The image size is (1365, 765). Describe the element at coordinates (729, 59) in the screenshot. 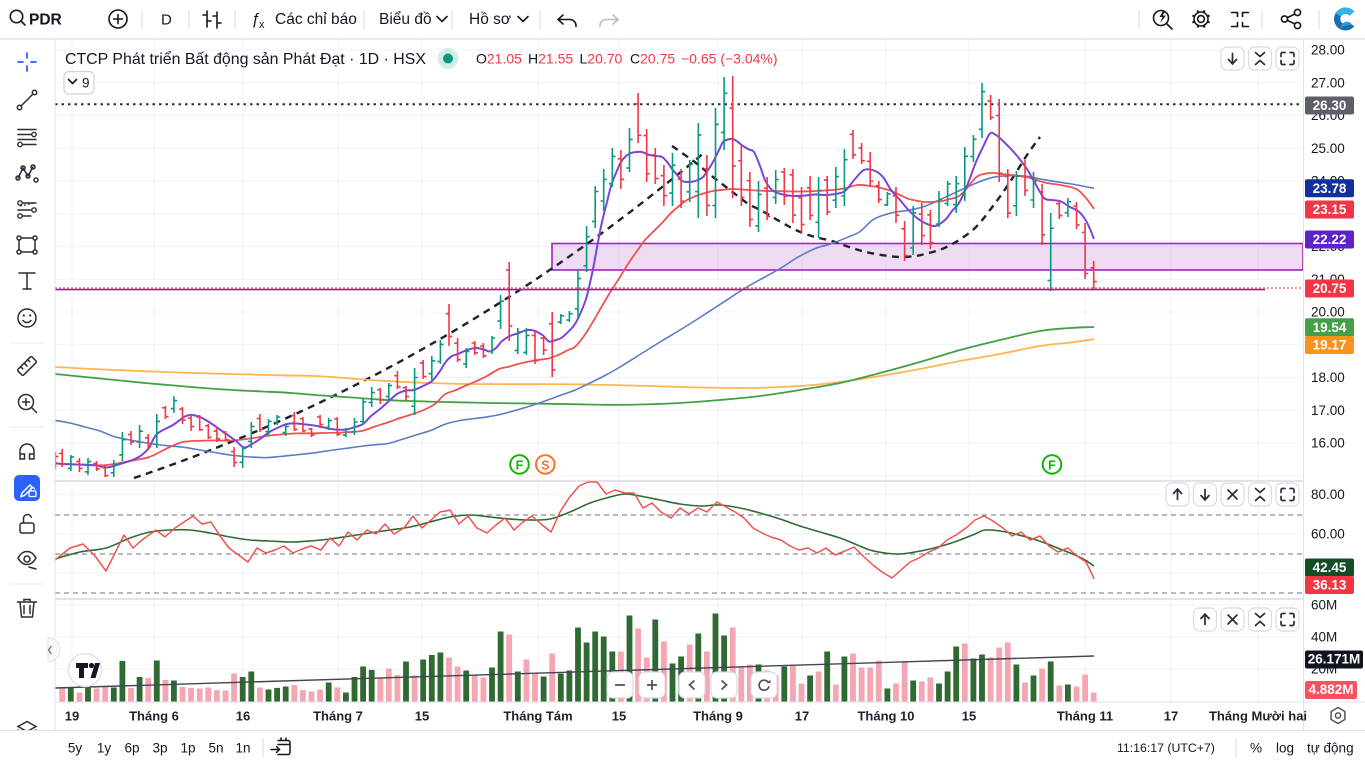

I see `svg-text: −0.65 (−3.04%)` at that location.